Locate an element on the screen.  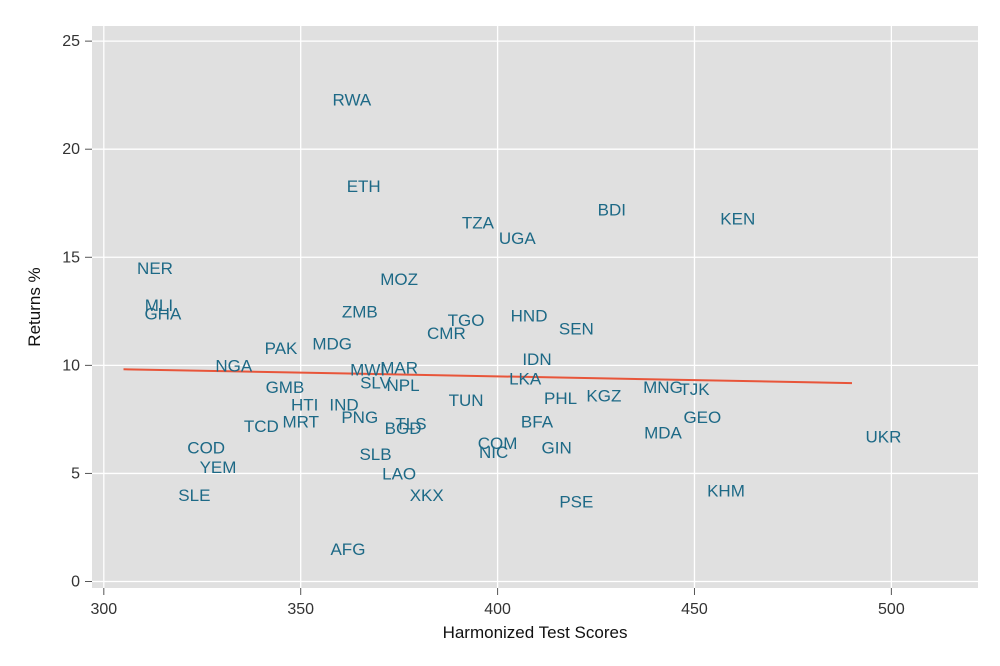
y-tick-label: 15 is located at coordinates (71, 257).